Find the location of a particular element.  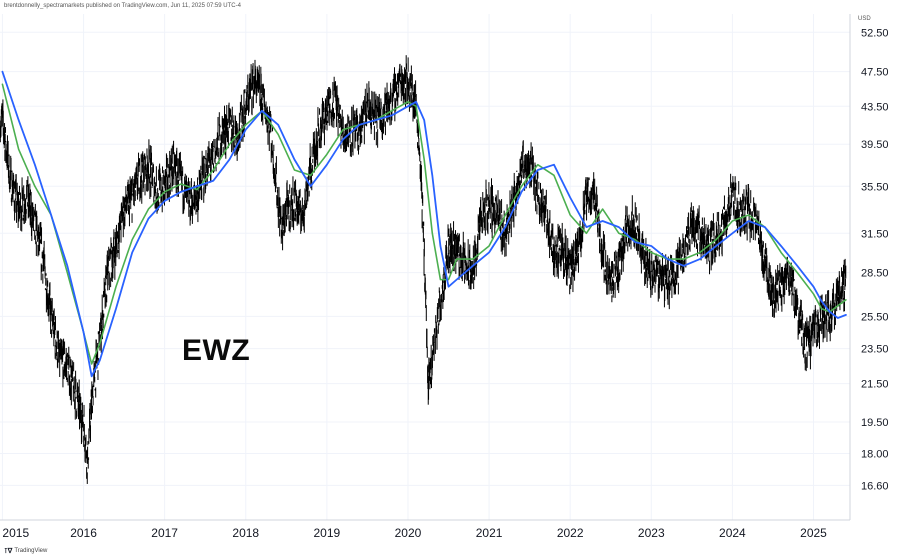

x-tick-label: 2024 is located at coordinates (732, 533).